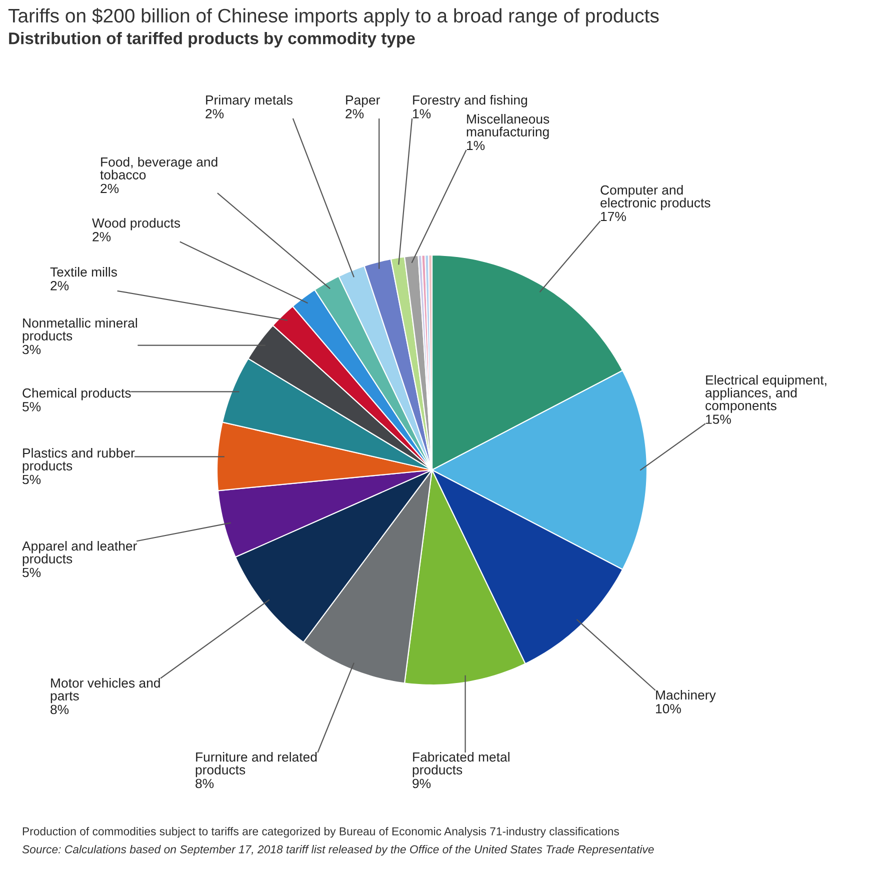 The width and height of the screenshot is (872, 892). I want to click on slice-label: Wood products, so click(136, 224).